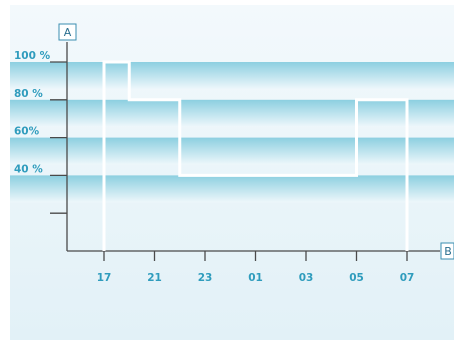  I want to click on y-tick-label: 80 %, so click(28, 94).